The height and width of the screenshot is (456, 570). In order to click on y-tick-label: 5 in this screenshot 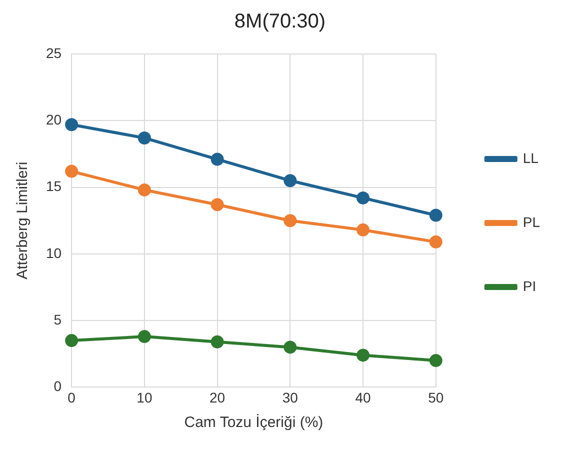, I will do `click(58, 319)`.